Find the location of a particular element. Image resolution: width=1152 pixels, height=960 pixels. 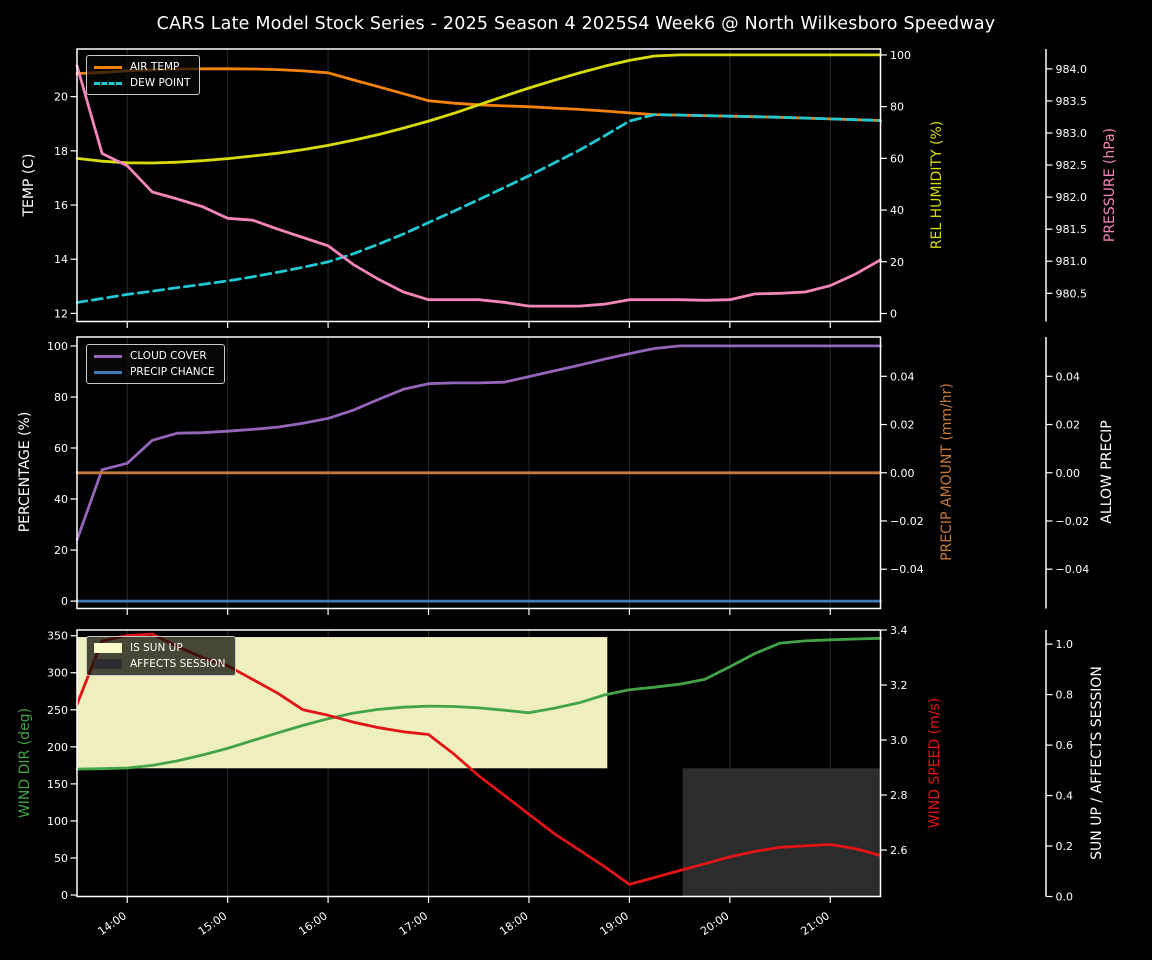

cloud-cover-line is located at coordinates (478, 443).